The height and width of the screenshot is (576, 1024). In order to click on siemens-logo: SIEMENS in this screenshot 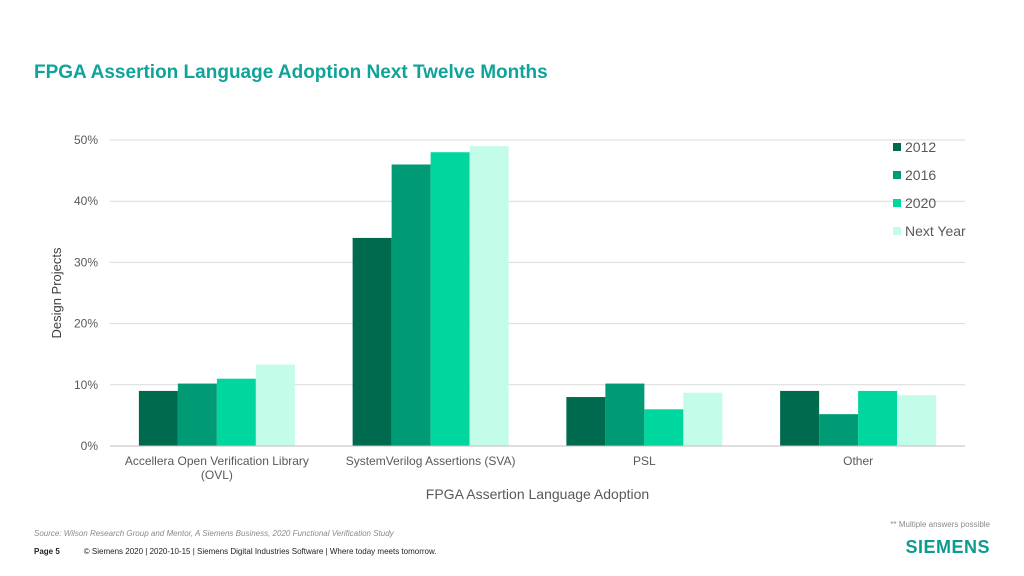, I will do `click(947, 547)`.